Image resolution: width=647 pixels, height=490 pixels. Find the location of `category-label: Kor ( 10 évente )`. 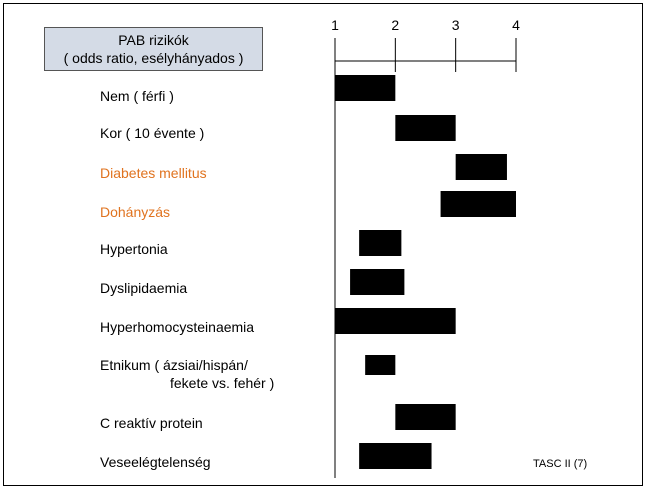

category-label: Kor ( 10 évente ) is located at coordinates (152, 133).